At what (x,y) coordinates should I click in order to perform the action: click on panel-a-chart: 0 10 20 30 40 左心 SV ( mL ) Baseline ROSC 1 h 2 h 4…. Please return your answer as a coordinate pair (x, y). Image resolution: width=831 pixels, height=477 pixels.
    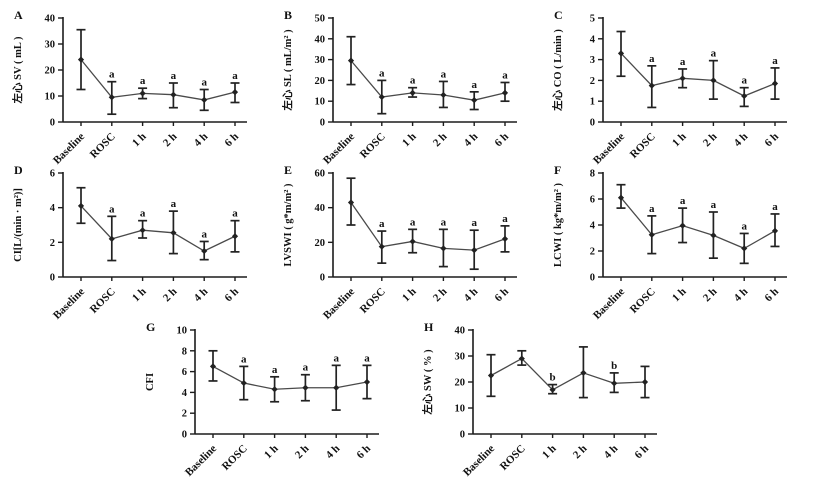
    Looking at the image, I should click on (129, 90).